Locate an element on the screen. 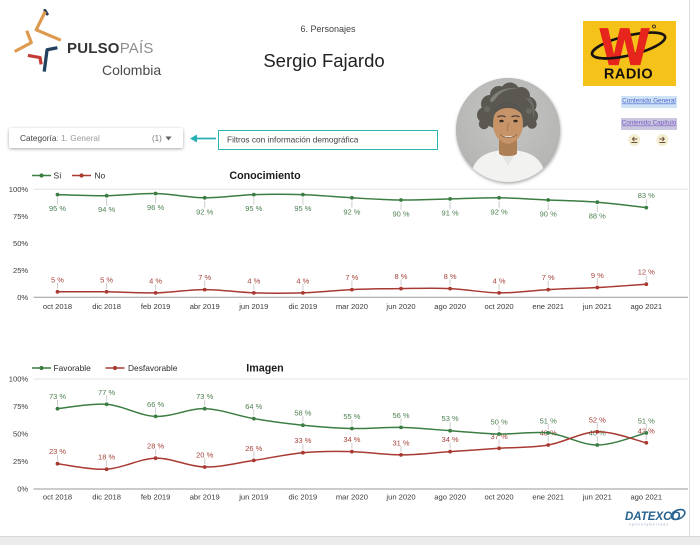 The width and height of the screenshot is (700, 545). svg-text: Favorable is located at coordinates (73, 368).